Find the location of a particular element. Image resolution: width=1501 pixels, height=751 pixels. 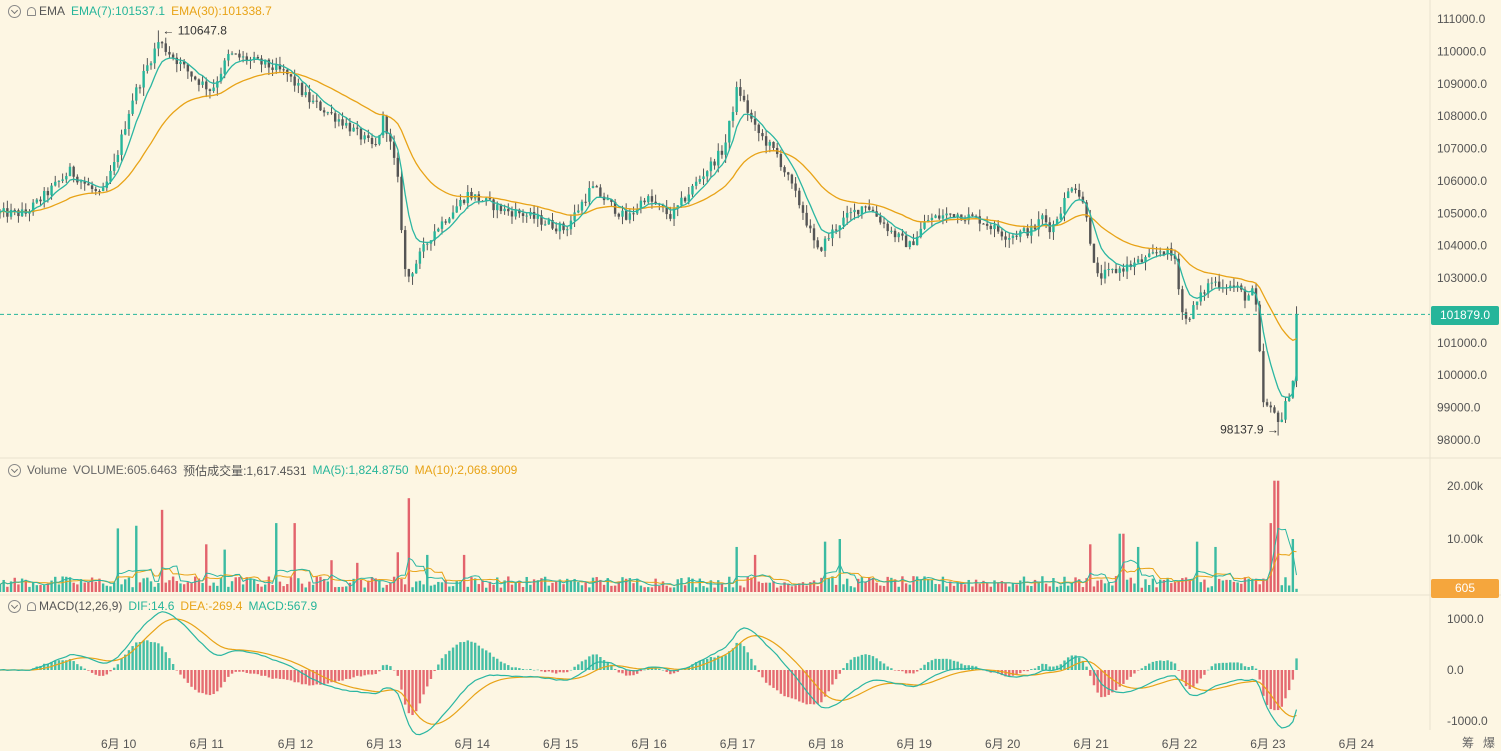

macd-dea-line is located at coordinates (648, 671).